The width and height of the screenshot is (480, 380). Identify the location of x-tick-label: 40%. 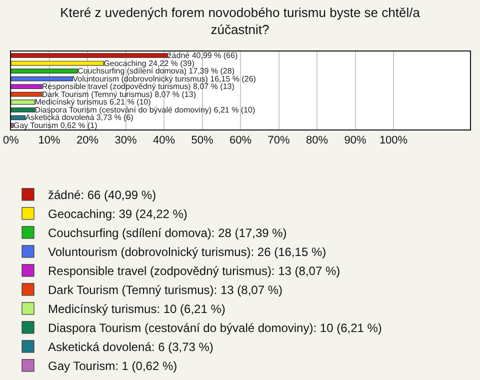
(164, 140).